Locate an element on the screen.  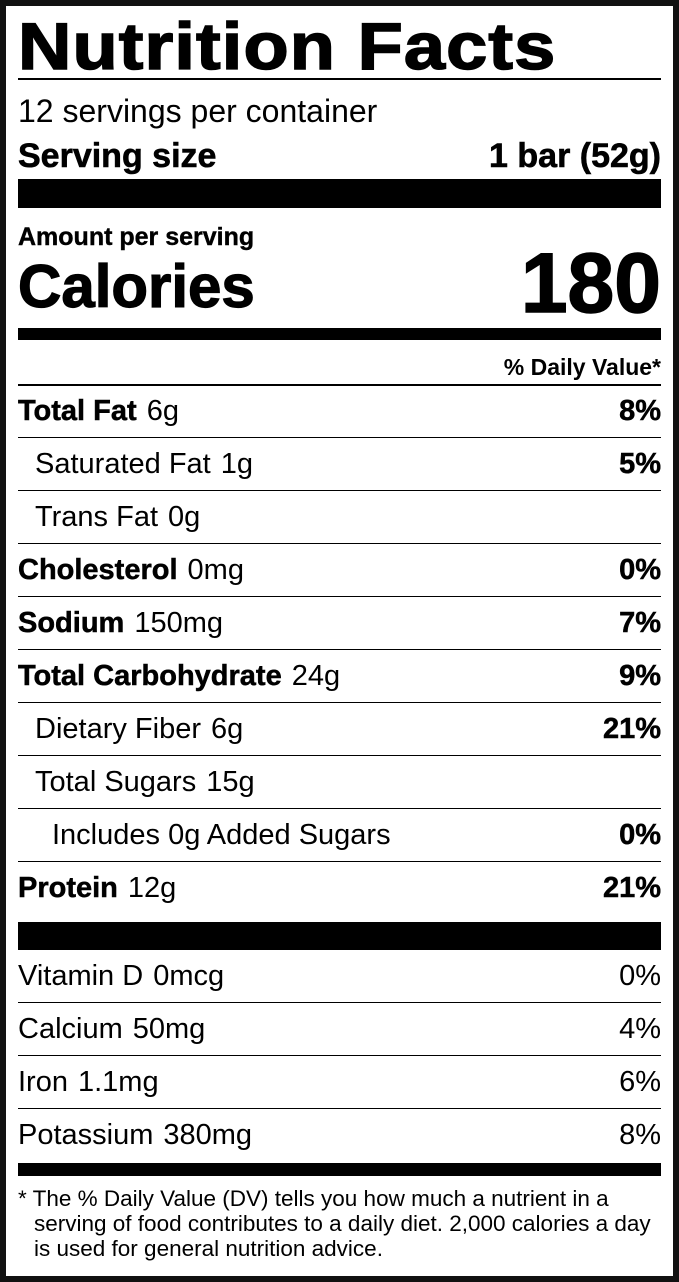
nutrient-amount: 15g is located at coordinates (230, 781).